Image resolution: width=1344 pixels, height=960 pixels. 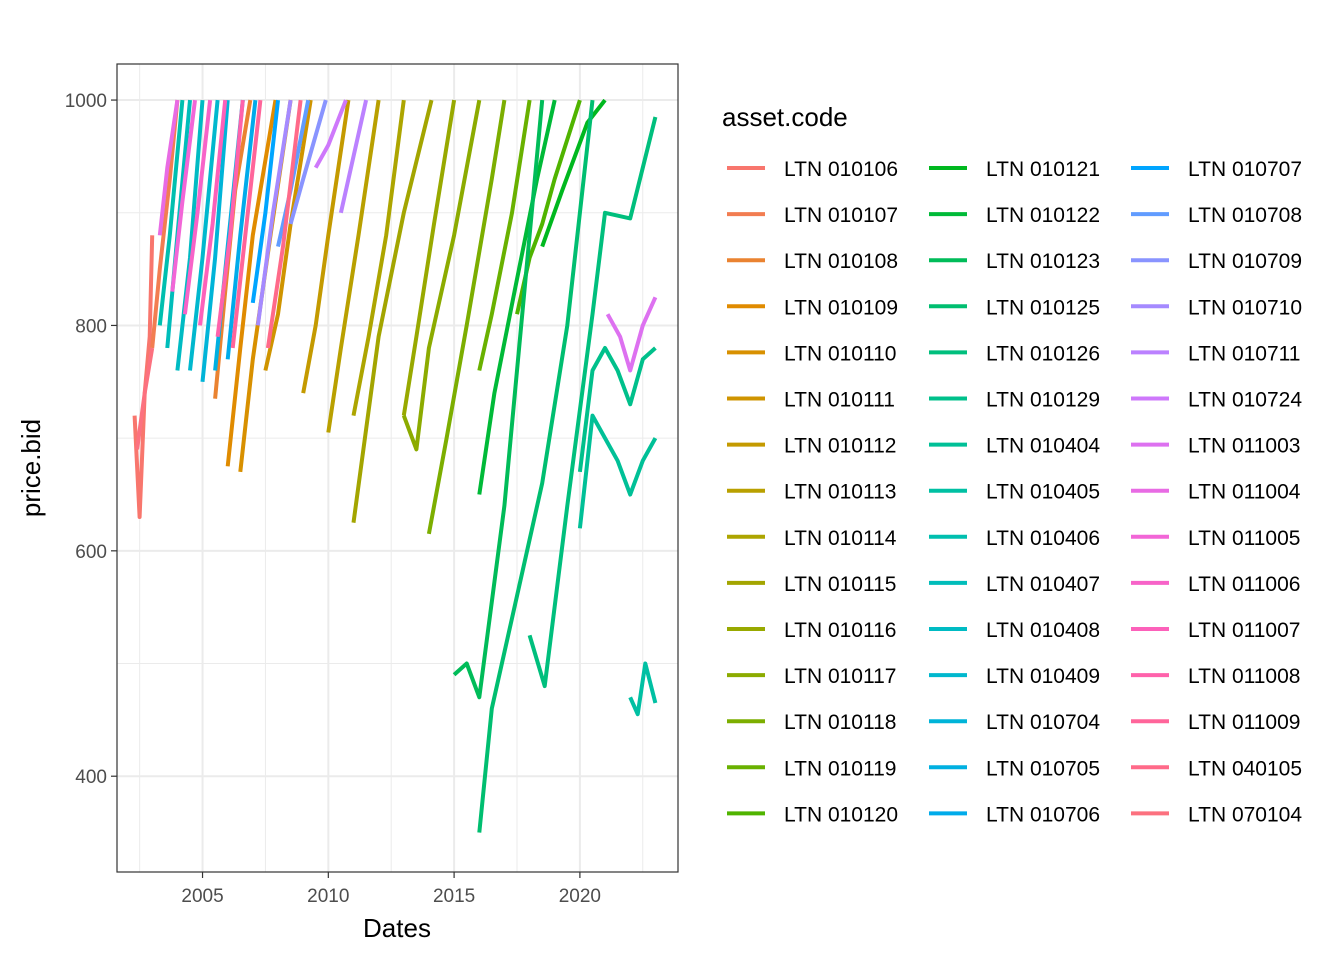 What do you see at coordinates (202, 896) in the screenshot?
I see `x-tick-label: 2005` at bounding box center [202, 896].